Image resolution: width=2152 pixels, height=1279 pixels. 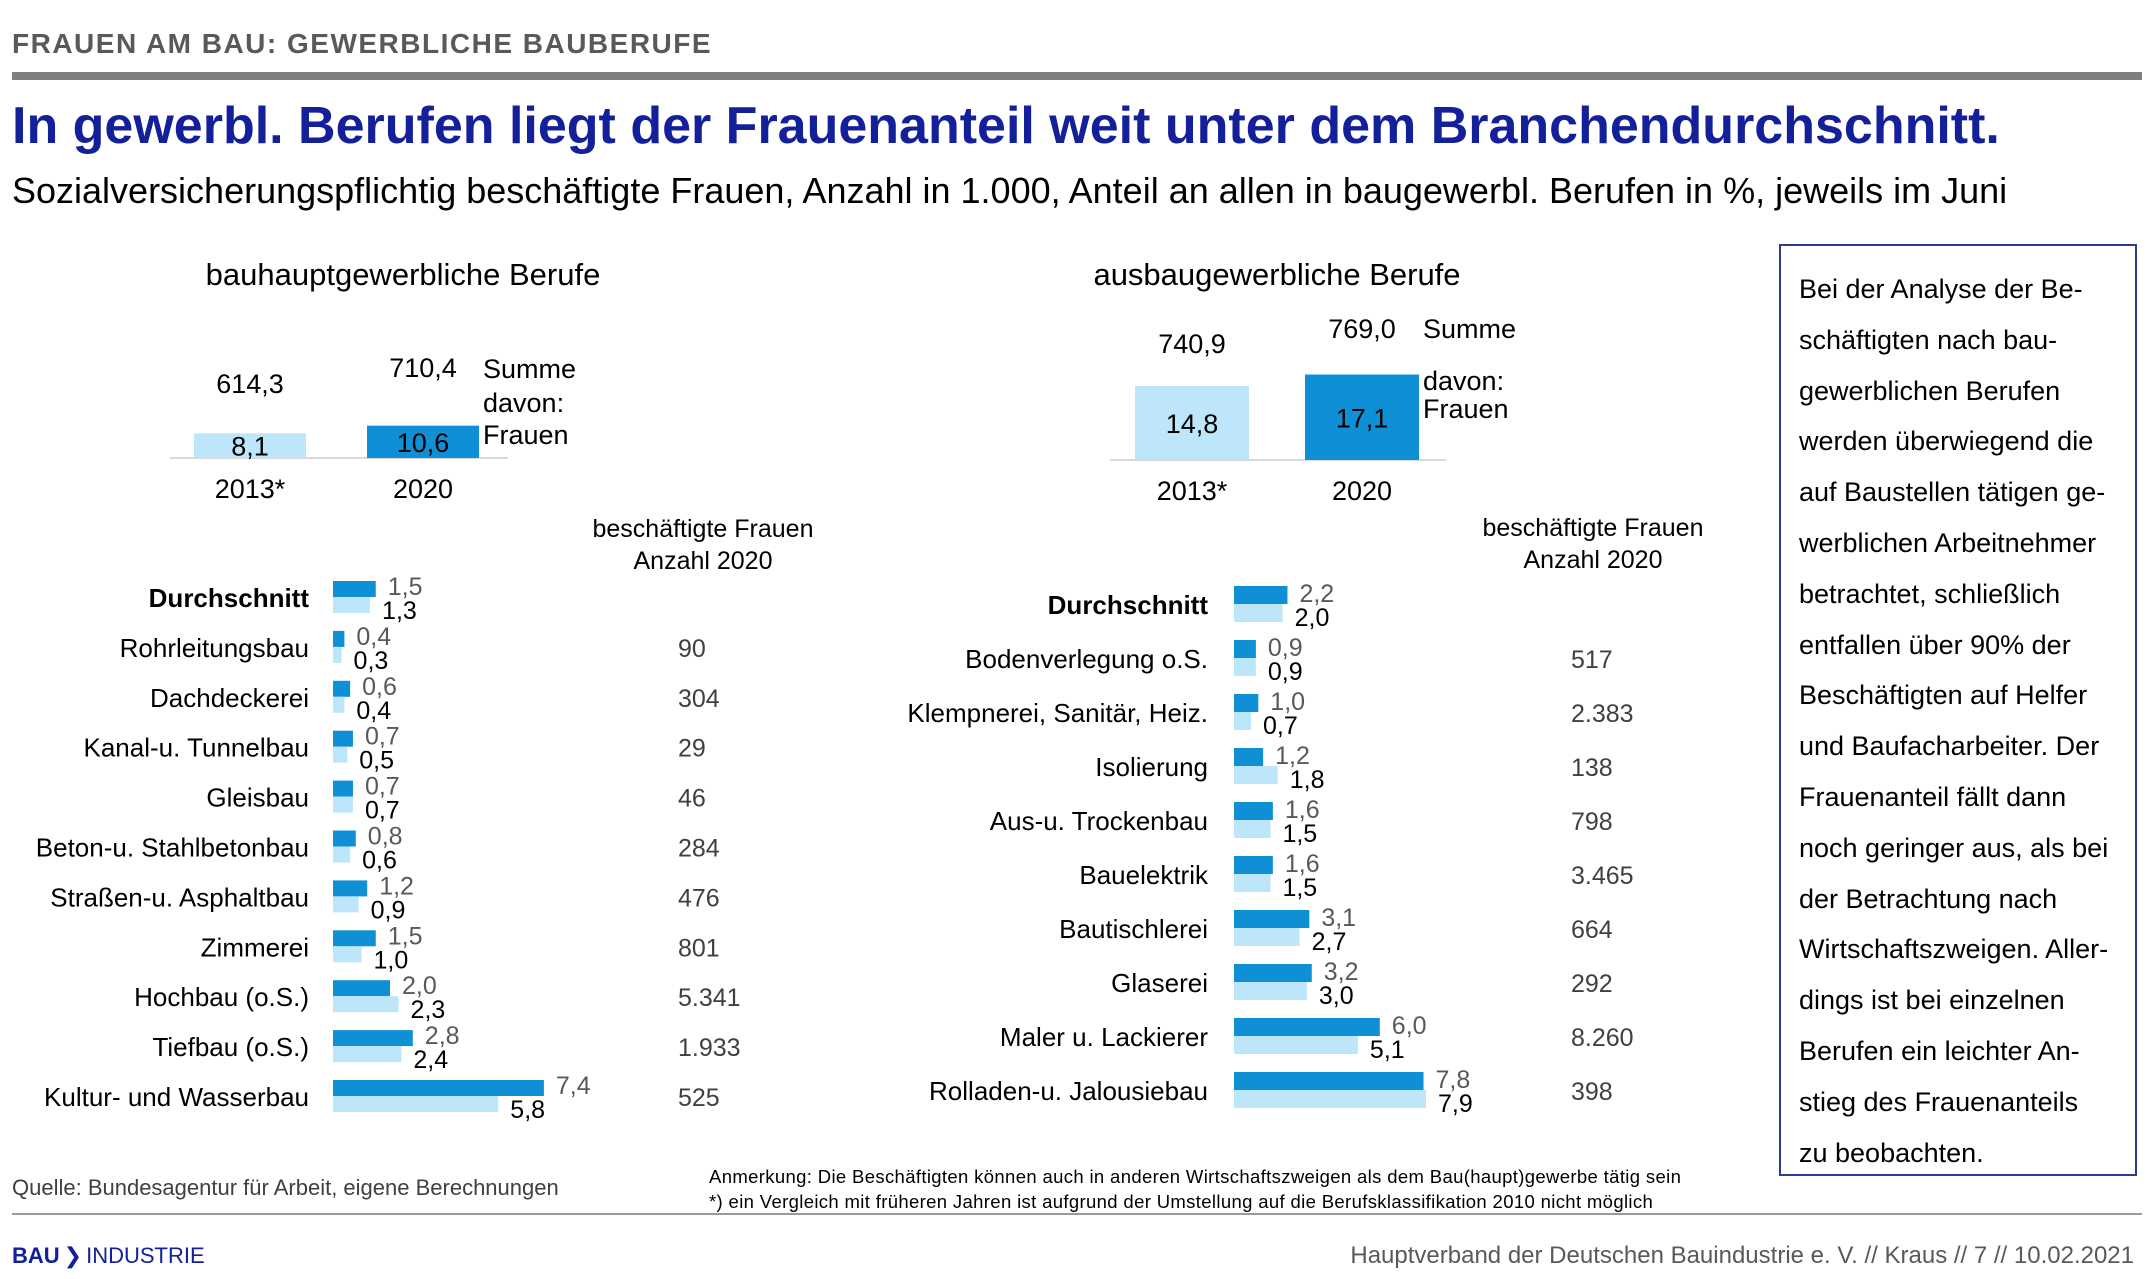 I want to click on category-label: Dachdeckerei, so click(x=229, y=698).